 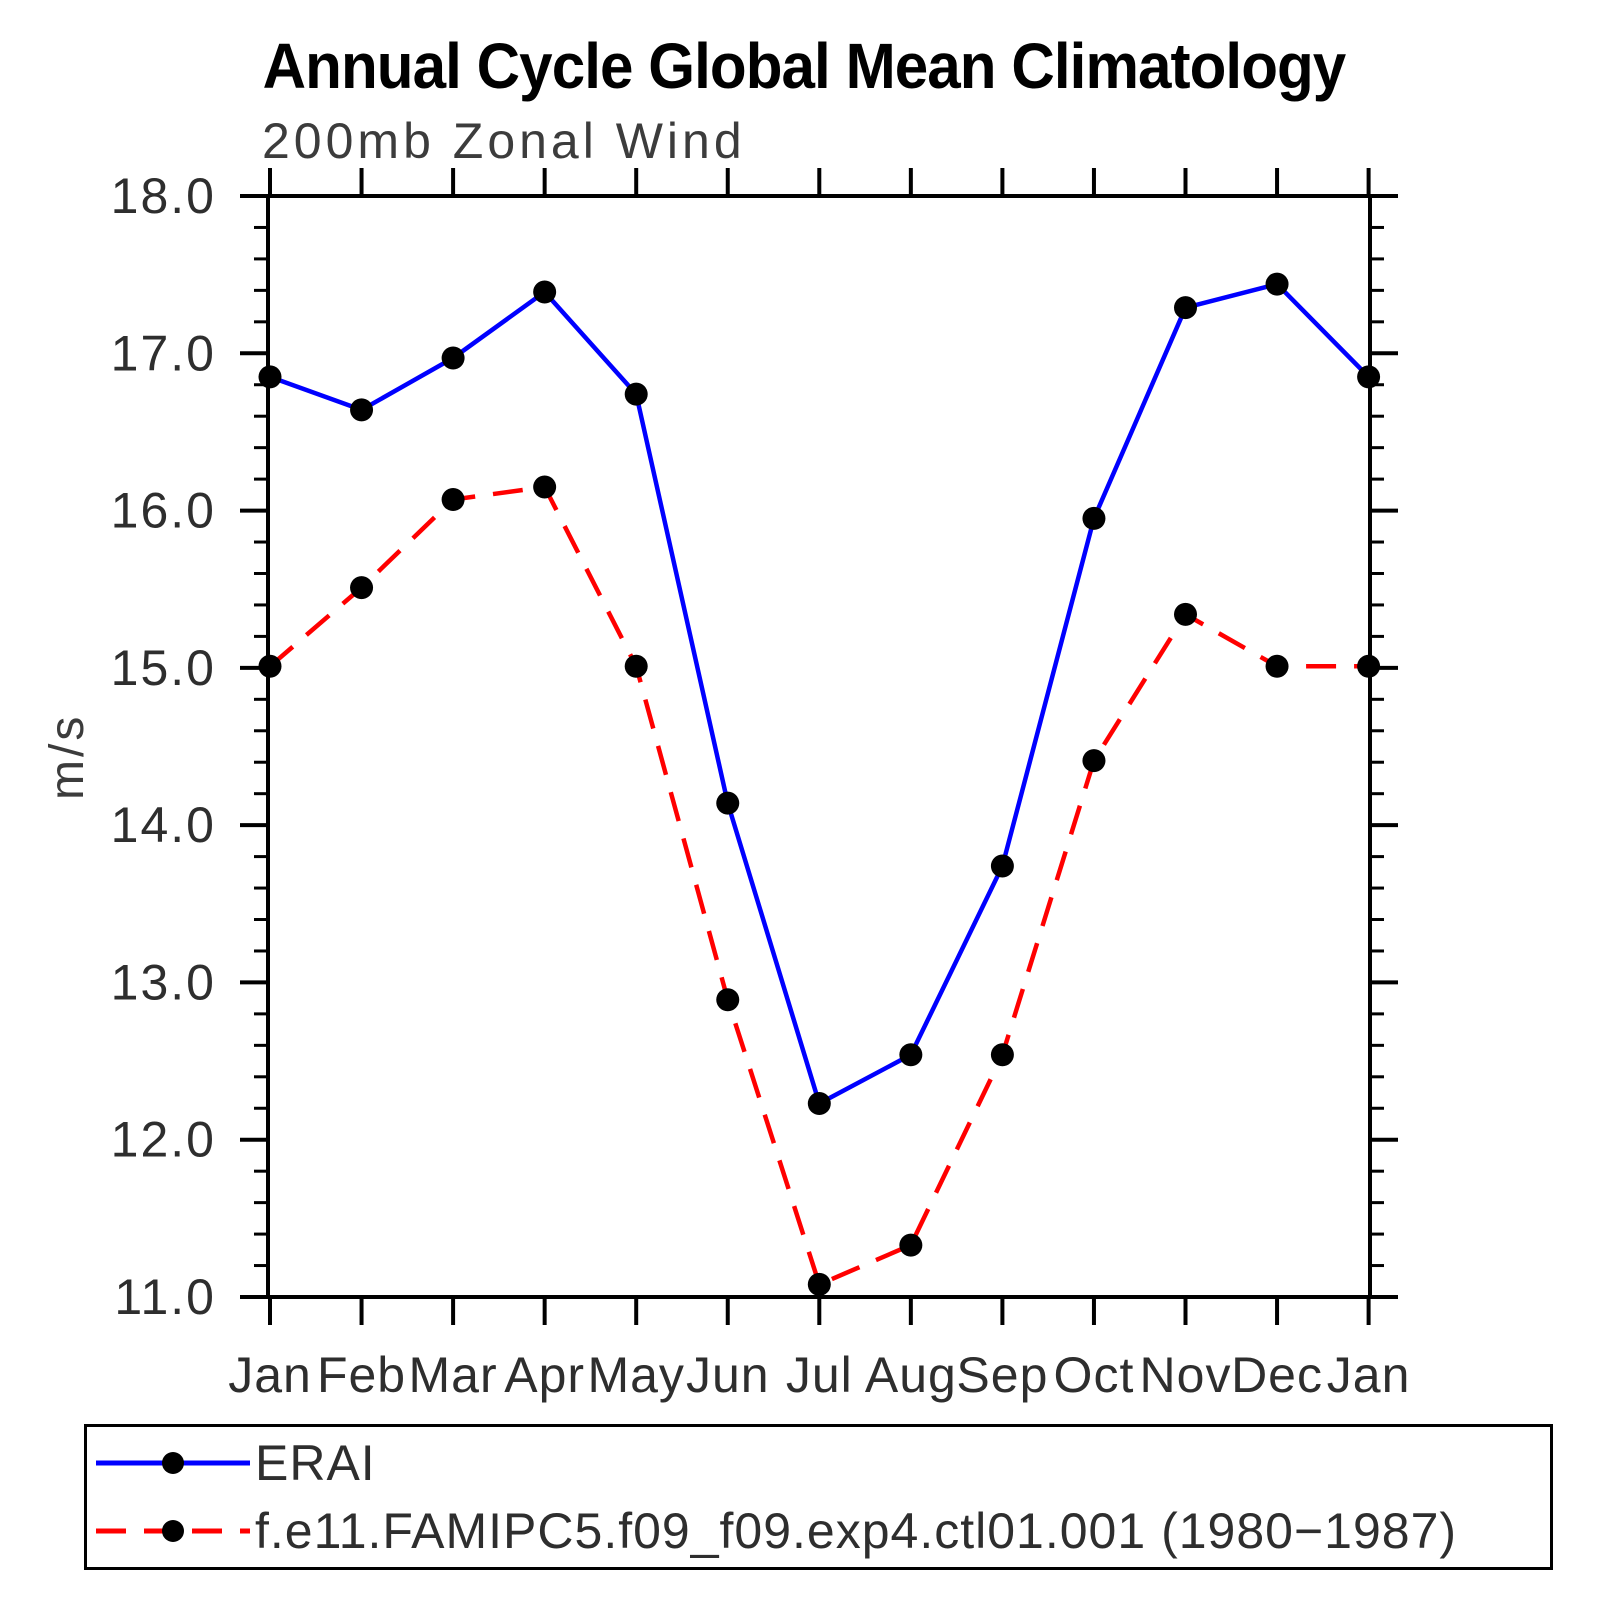 What do you see at coordinates (163, 668) in the screenshot?
I see `y-tick-label: 15.0` at bounding box center [163, 668].